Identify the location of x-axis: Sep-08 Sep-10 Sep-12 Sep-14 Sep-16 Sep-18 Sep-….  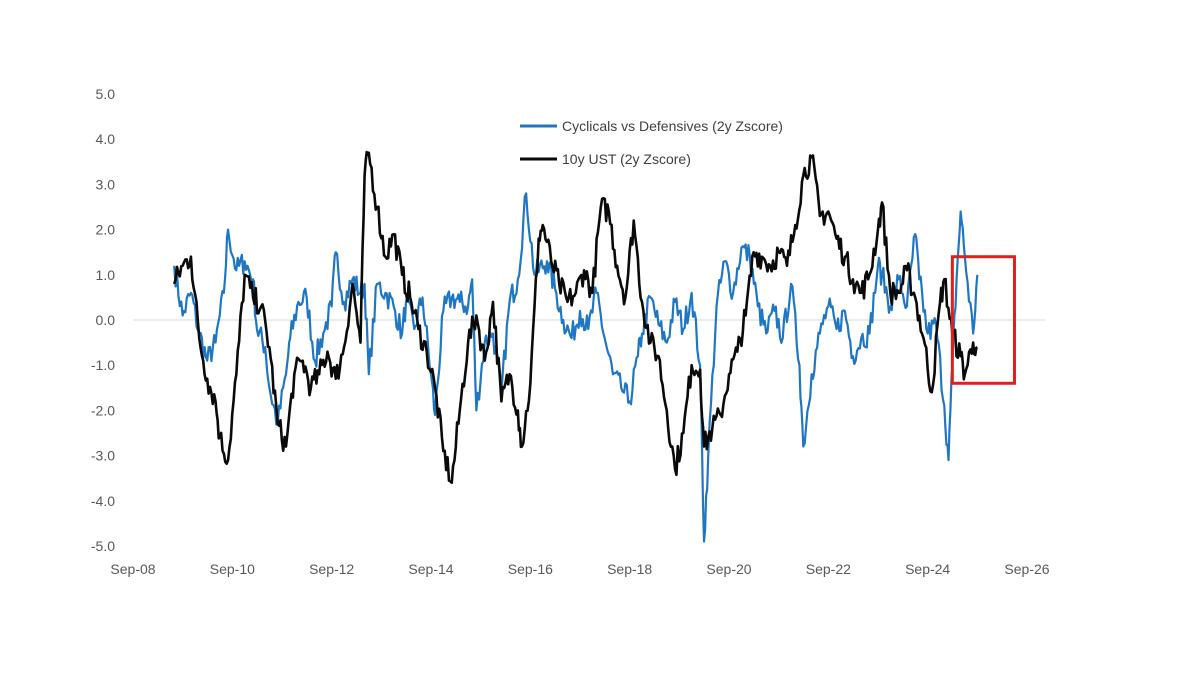
(579, 569).